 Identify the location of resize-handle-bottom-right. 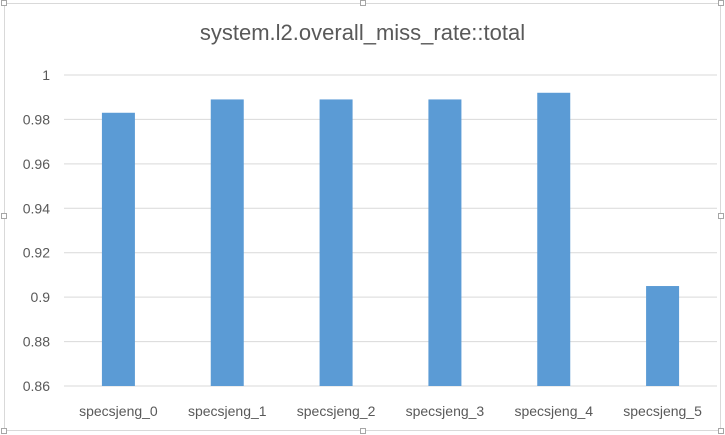
(721, 431).